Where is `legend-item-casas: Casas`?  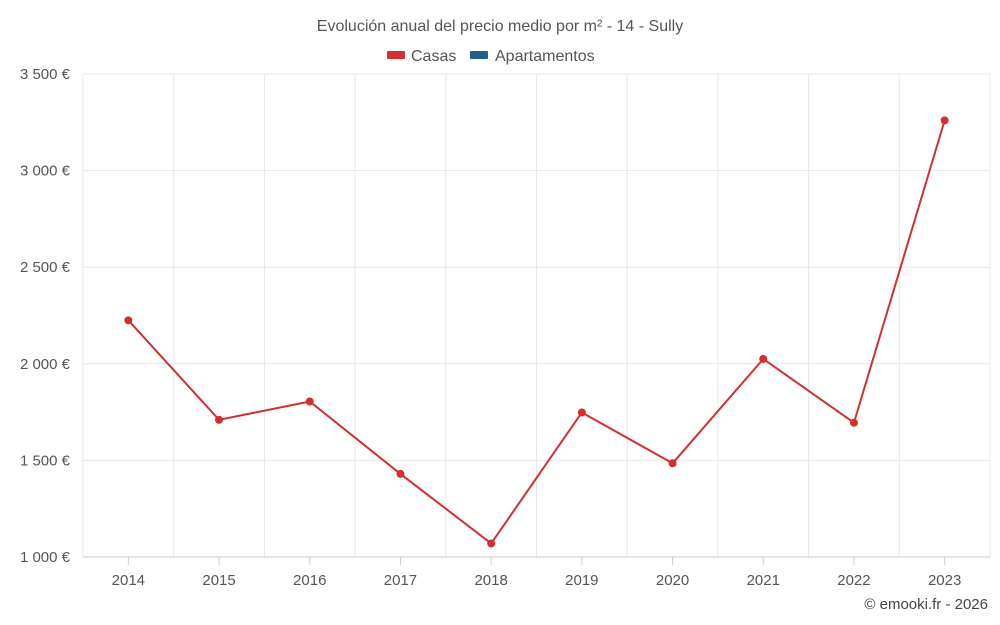
legend-item-casas: Casas is located at coordinates (421, 56).